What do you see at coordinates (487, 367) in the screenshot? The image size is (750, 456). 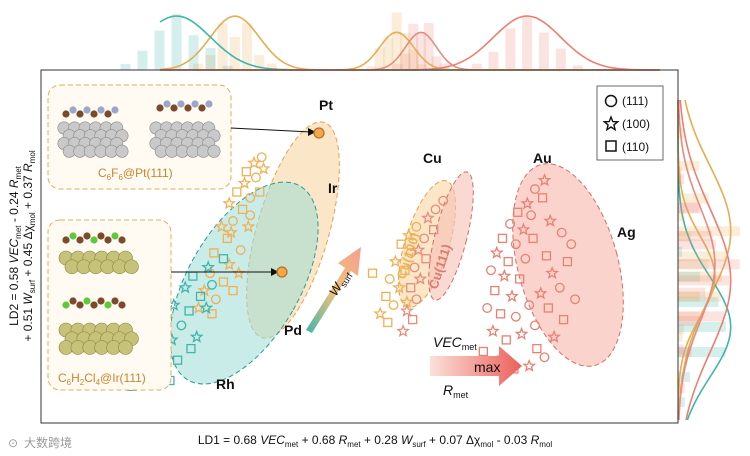 I see `max-label: max` at bounding box center [487, 367].